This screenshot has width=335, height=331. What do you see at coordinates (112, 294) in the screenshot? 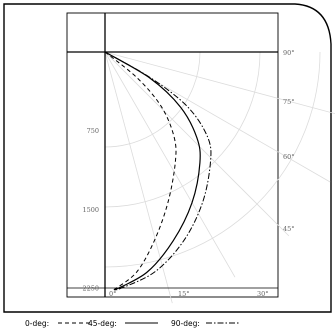
I see `bottom-angle-label: 0°` at bounding box center [112, 294].